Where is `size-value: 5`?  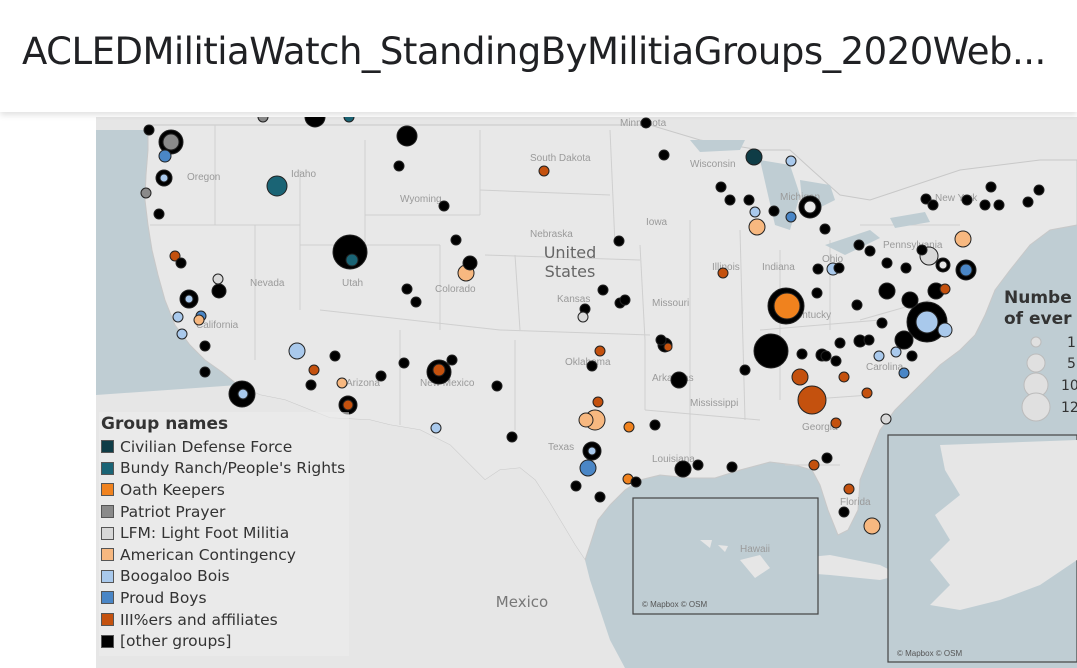 size-value: 5 is located at coordinates (1071, 364).